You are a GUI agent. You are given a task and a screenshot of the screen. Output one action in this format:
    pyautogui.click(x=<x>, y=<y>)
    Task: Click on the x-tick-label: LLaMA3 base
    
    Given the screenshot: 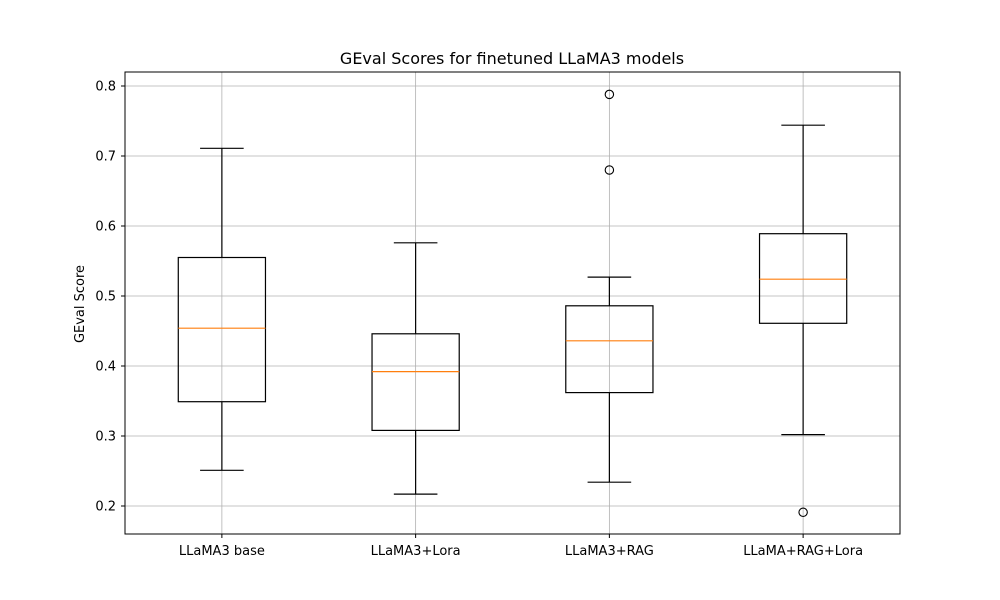 What is the action you would take?
    pyautogui.click(x=222, y=551)
    